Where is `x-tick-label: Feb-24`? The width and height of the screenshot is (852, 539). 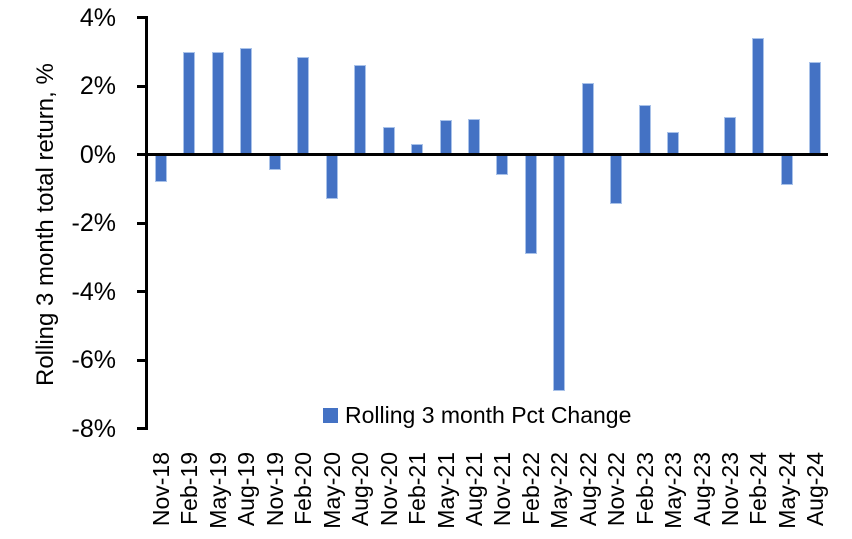 x-tick-label: Feb-24 is located at coordinates (758, 488).